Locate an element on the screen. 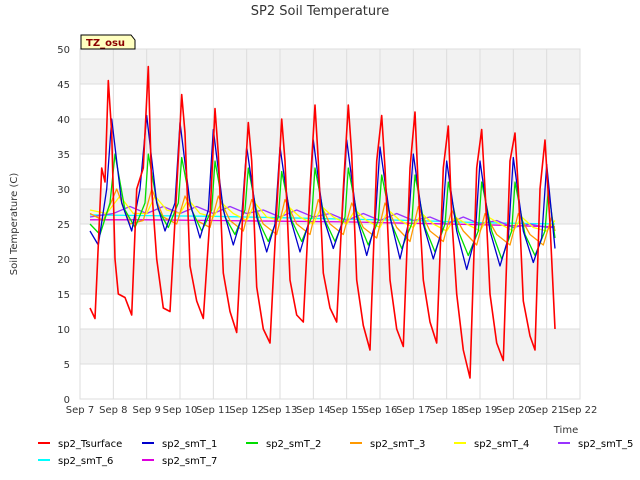  legend-item: sp2_Tsurface is located at coordinates (80, 444).